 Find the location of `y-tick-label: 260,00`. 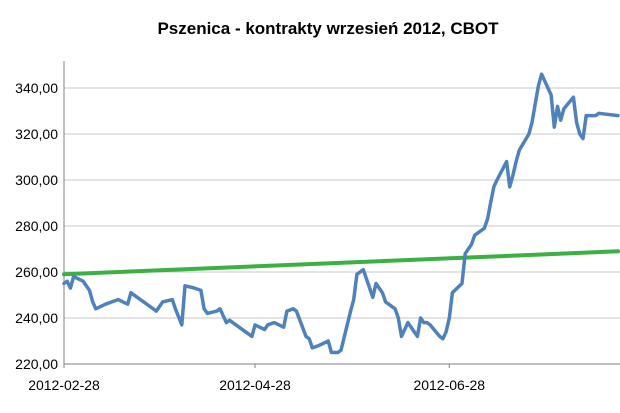

y-tick-label: 260,00 is located at coordinates (36, 272).